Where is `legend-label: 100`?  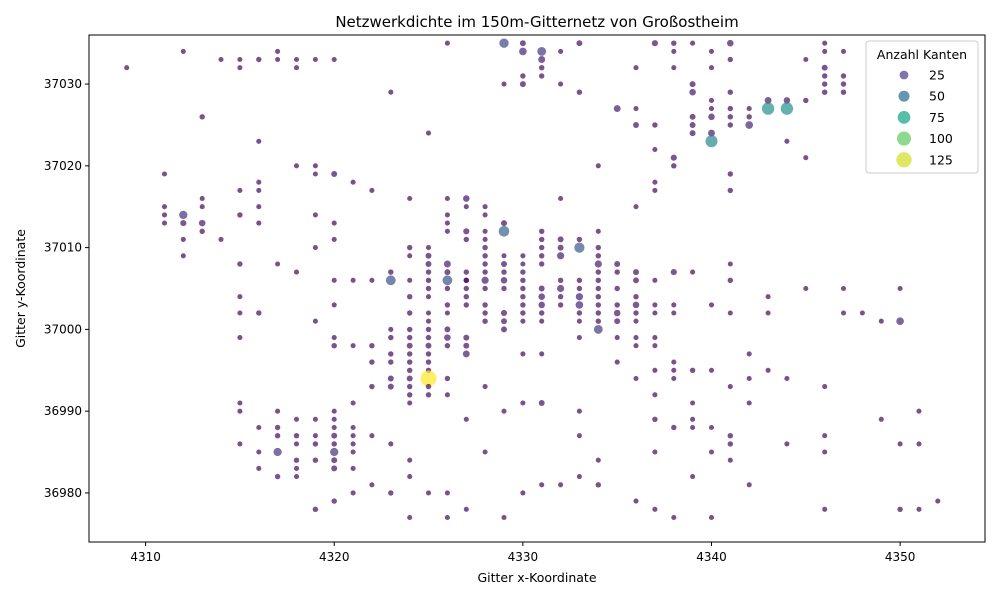
legend-label: 100 is located at coordinates (941, 138).